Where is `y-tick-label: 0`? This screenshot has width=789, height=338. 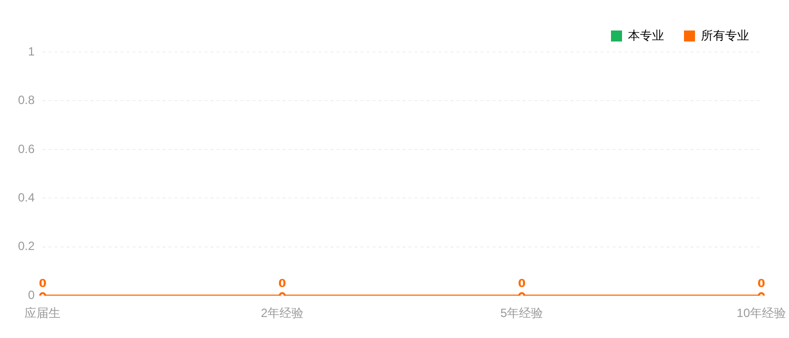 y-tick-label: 0 is located at coordinates (31, 295).